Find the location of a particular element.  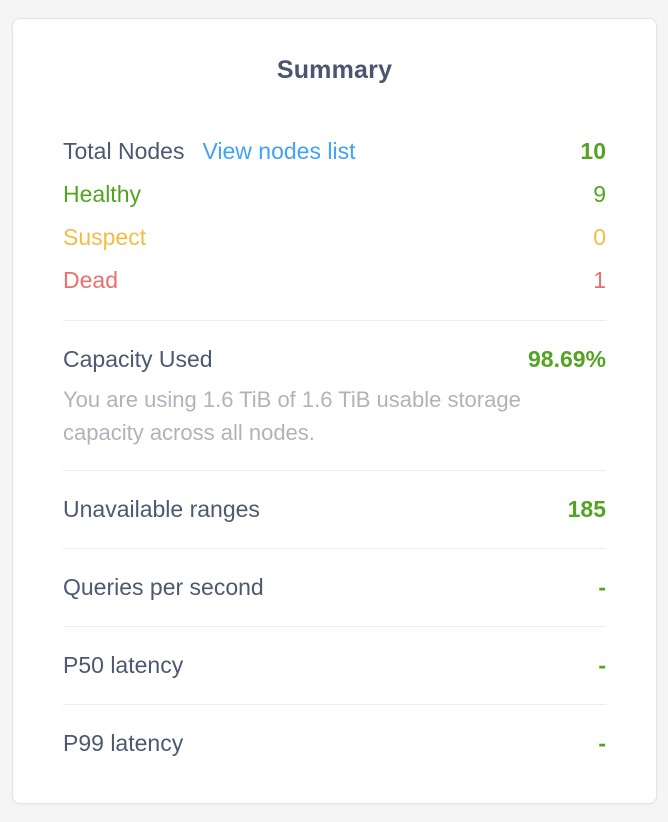

queries-per-second-section: Queries per second - is located at coordinates (334, 588).